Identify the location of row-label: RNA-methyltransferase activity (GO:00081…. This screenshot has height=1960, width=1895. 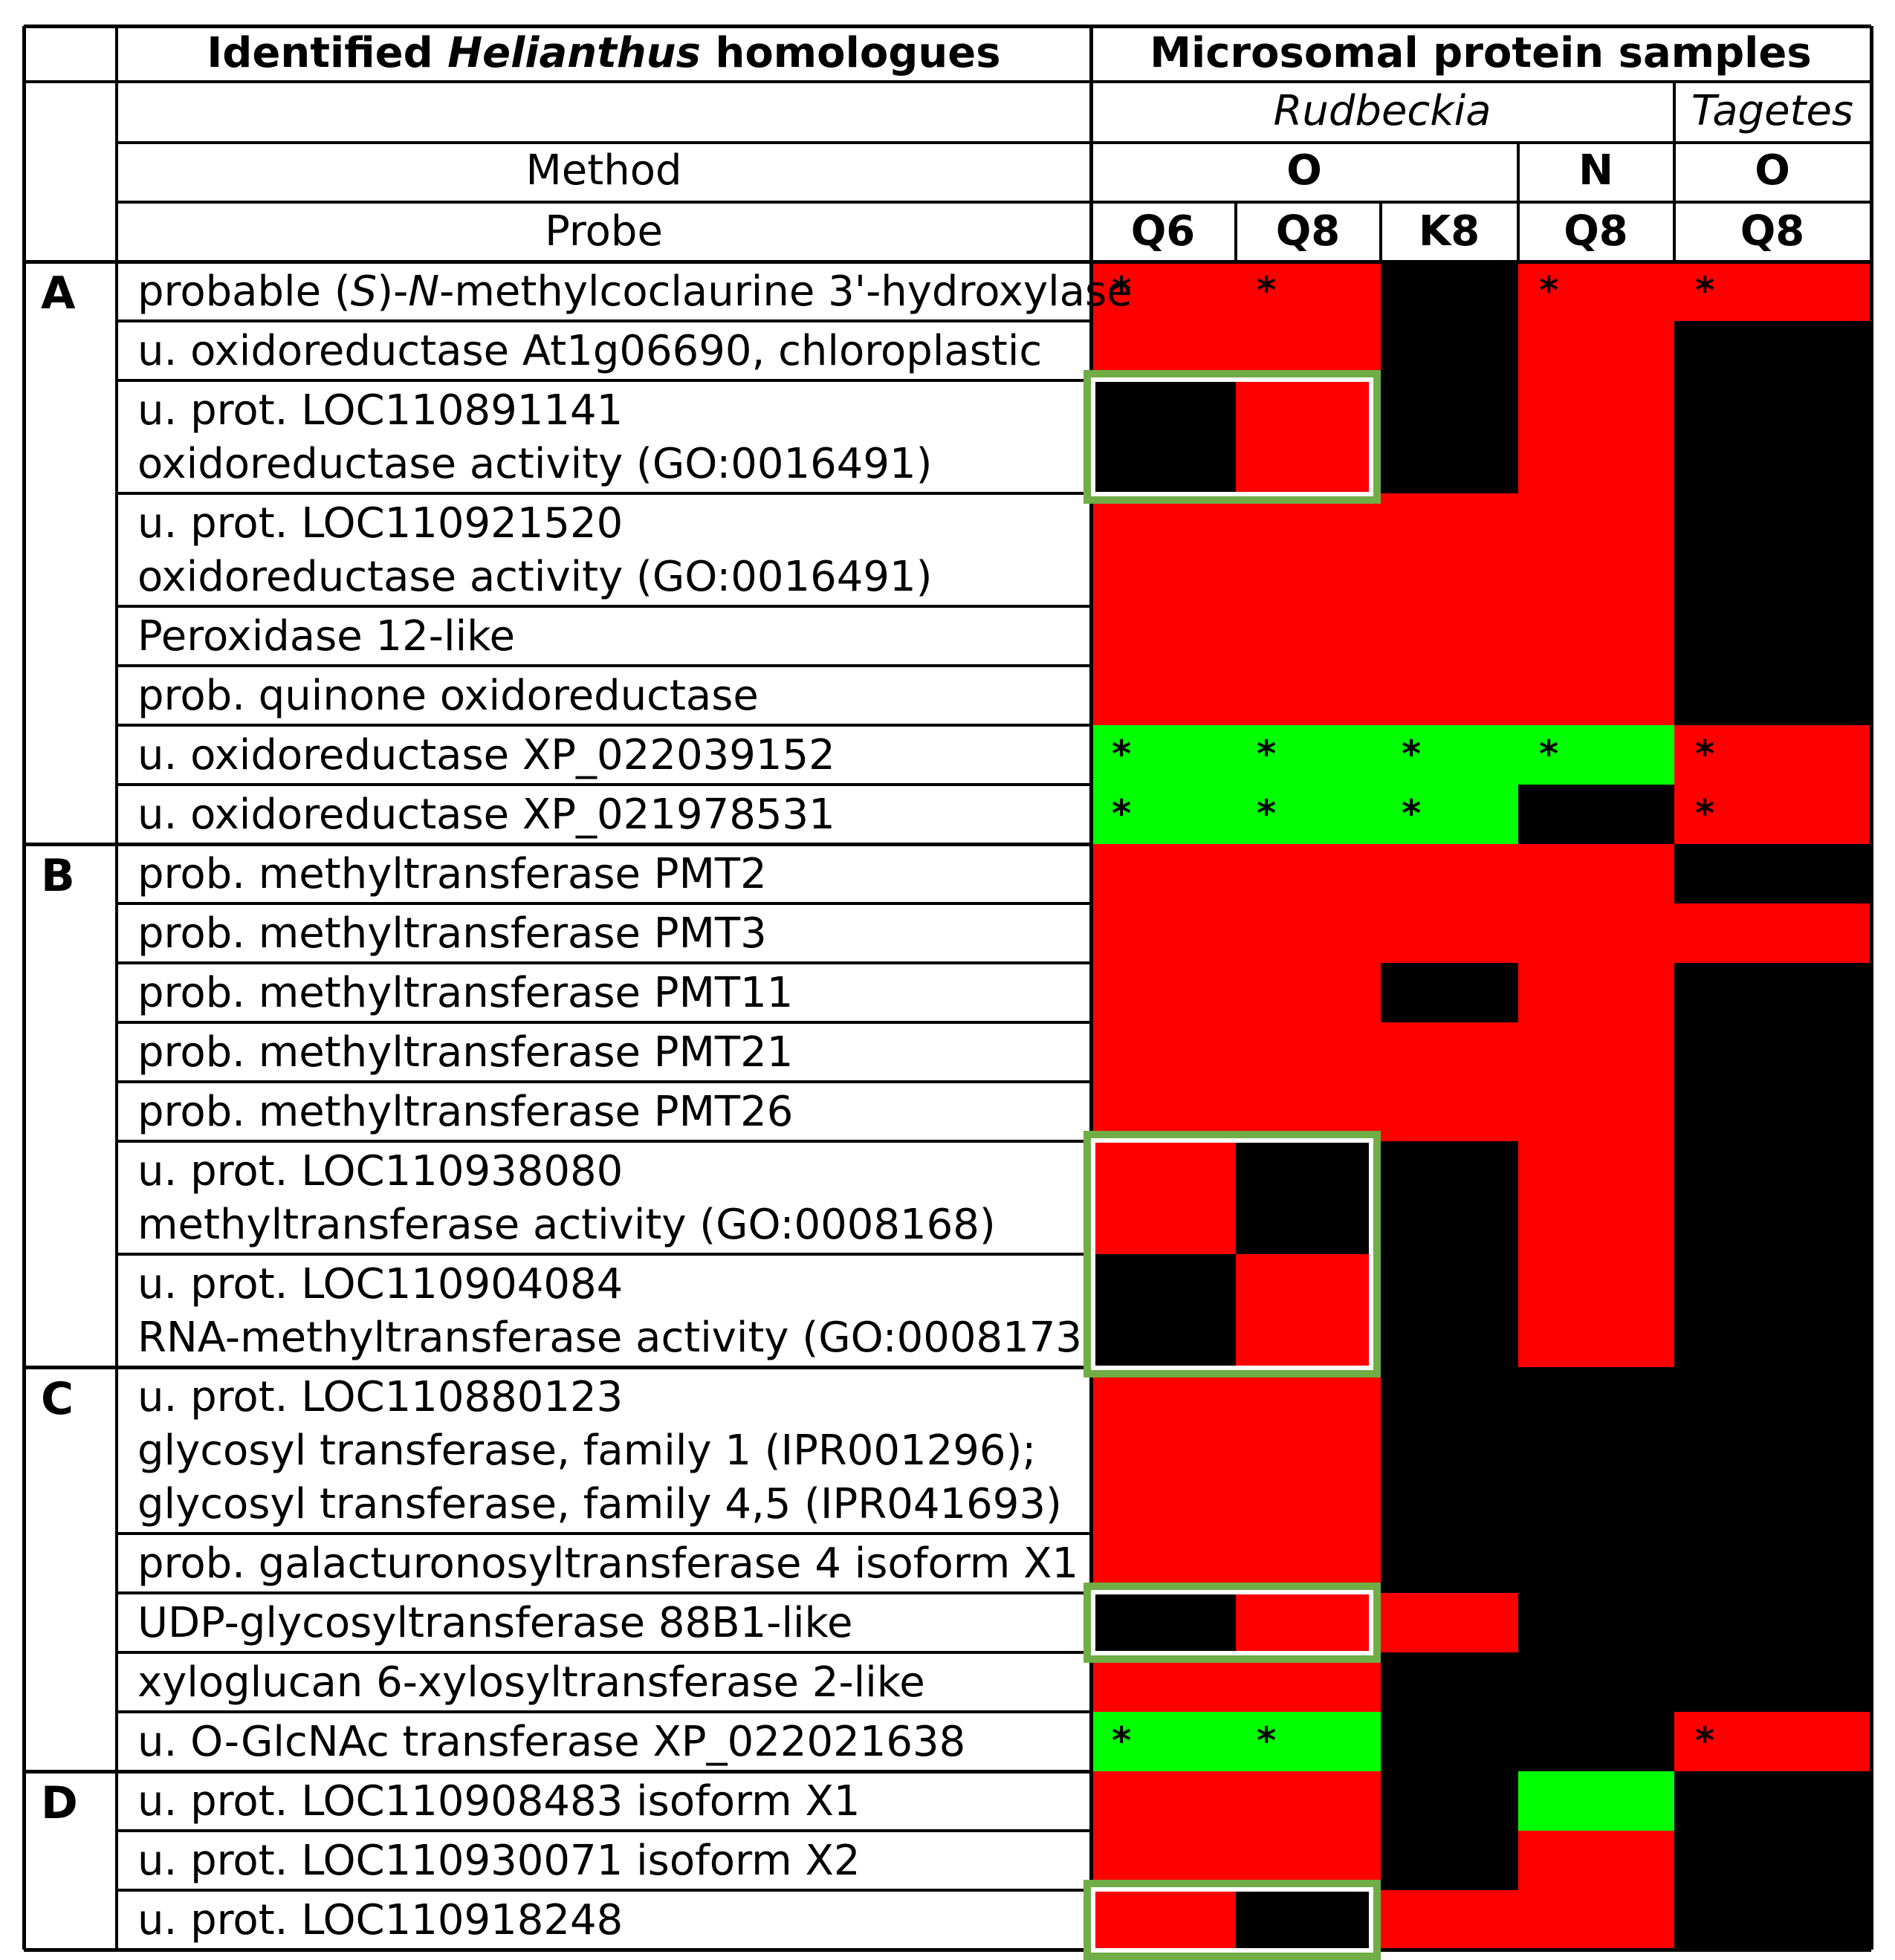
(618, 1338).